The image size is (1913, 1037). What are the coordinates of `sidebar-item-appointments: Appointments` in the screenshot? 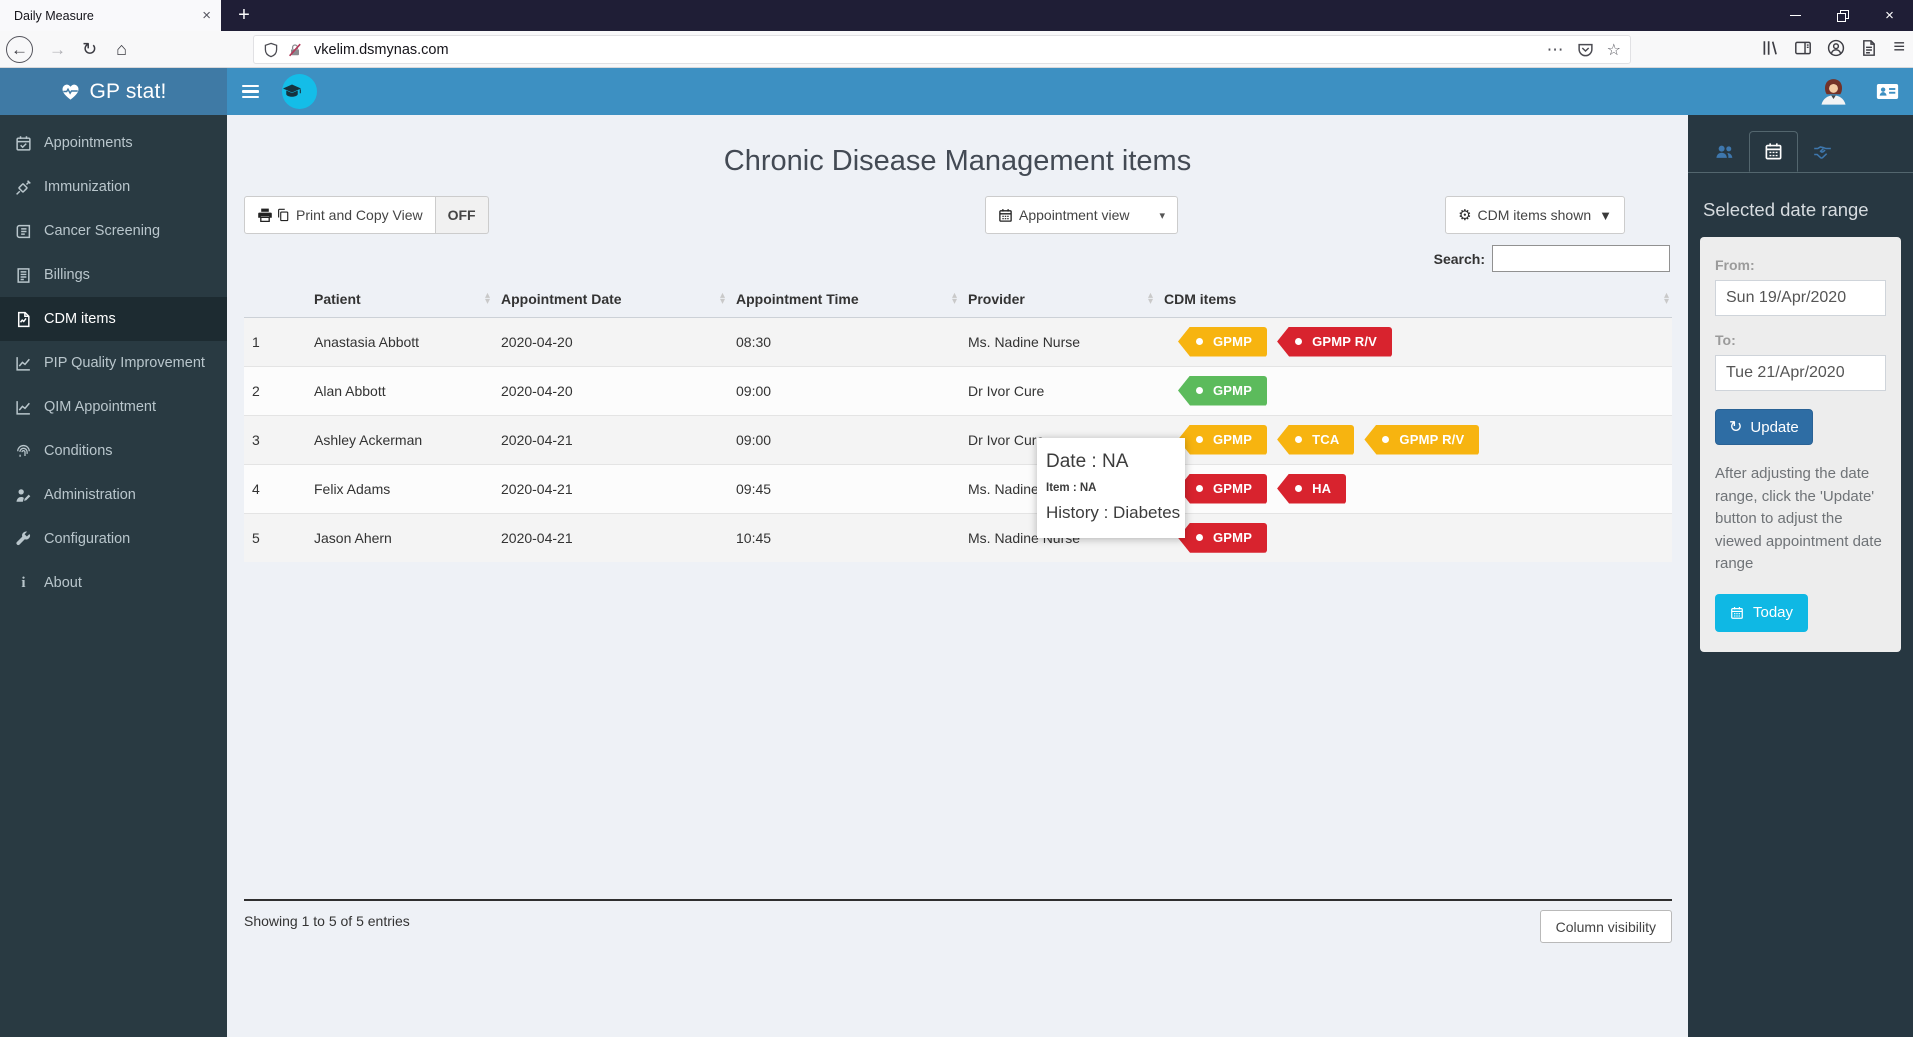 It's located at (113, 143).